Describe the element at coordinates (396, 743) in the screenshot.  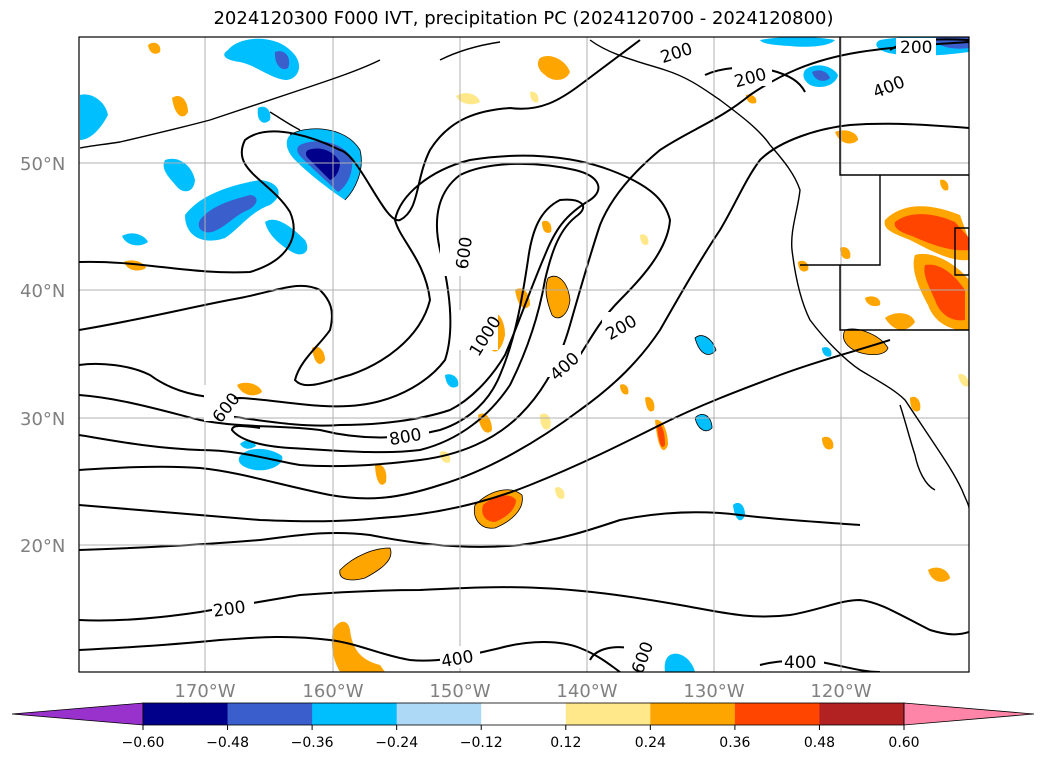
I see `colorbar-tick-label: −0.24` at that location.